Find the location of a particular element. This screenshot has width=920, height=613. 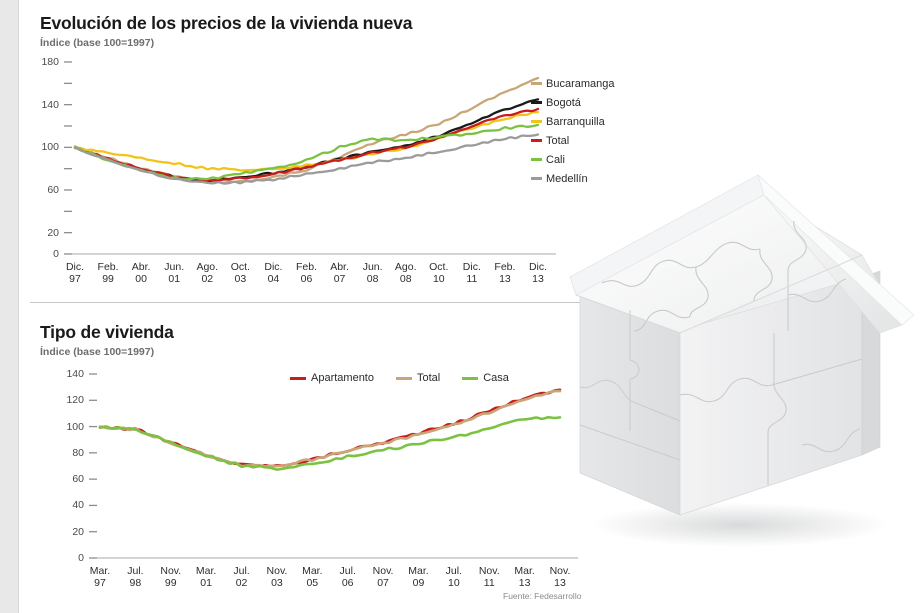

legend-item-bogot-: Bogotá is located at coordinates (573, 102).